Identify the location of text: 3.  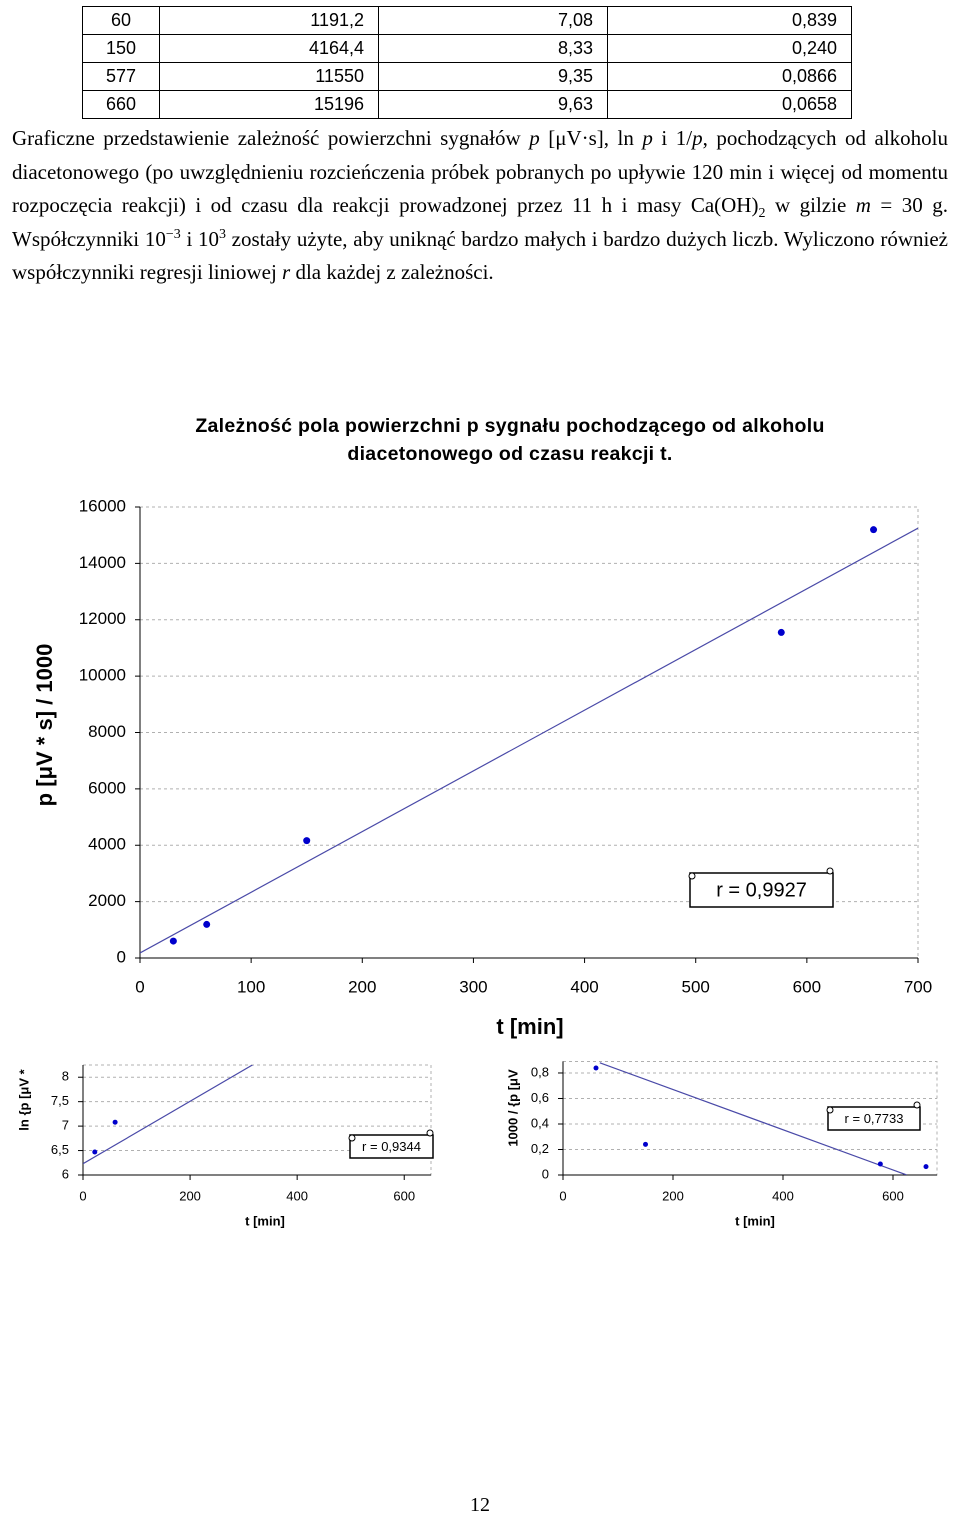
(222, 234).